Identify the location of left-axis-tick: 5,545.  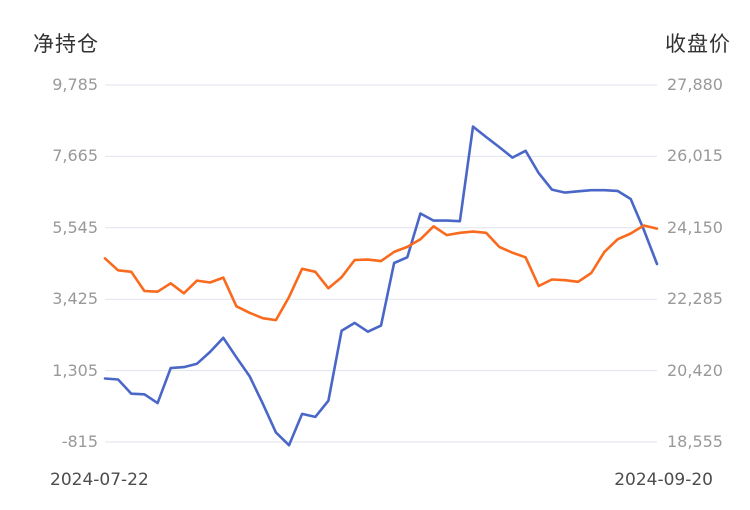
(75, 227).